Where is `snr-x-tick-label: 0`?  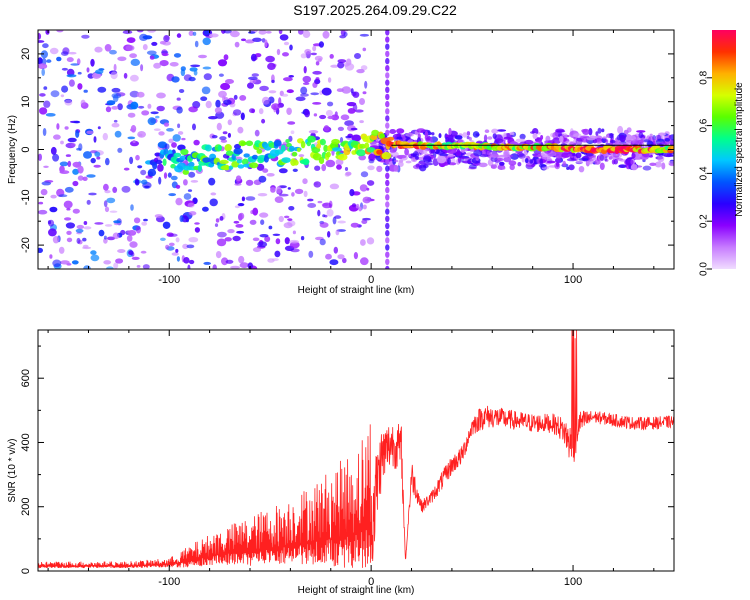
snr-x-tick-label: 0 is located at coordinates (371, 582).